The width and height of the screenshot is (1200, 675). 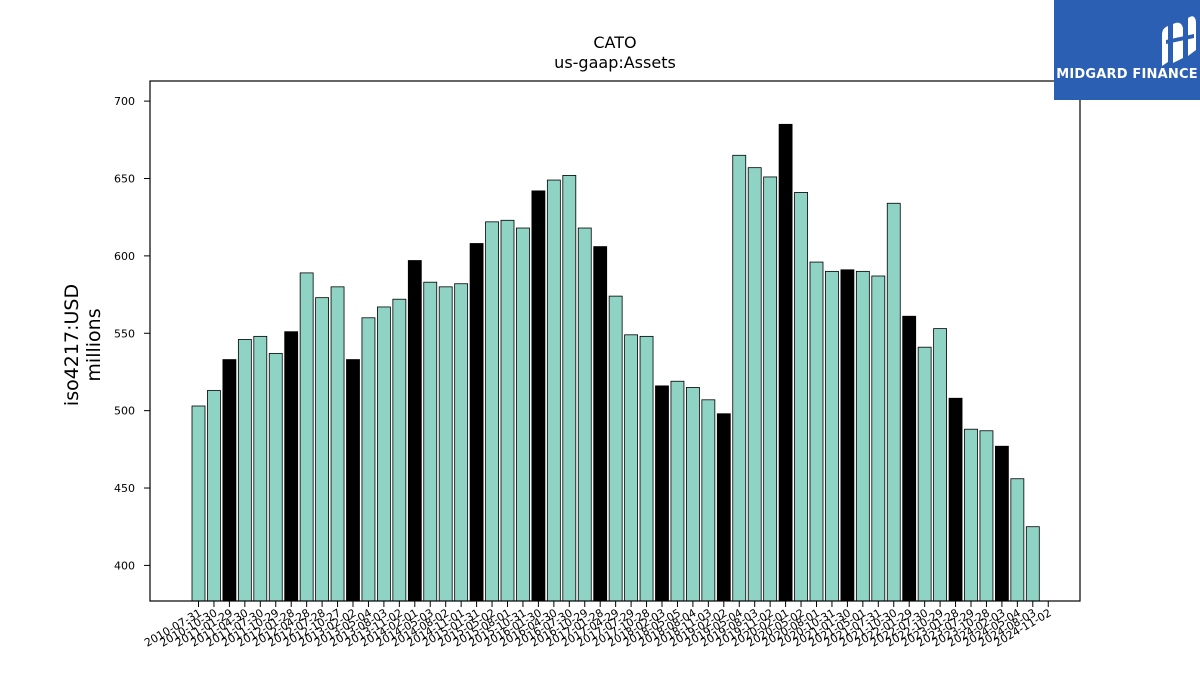 I want to click on y-tick-label: 400, so click(x=124, y=565).